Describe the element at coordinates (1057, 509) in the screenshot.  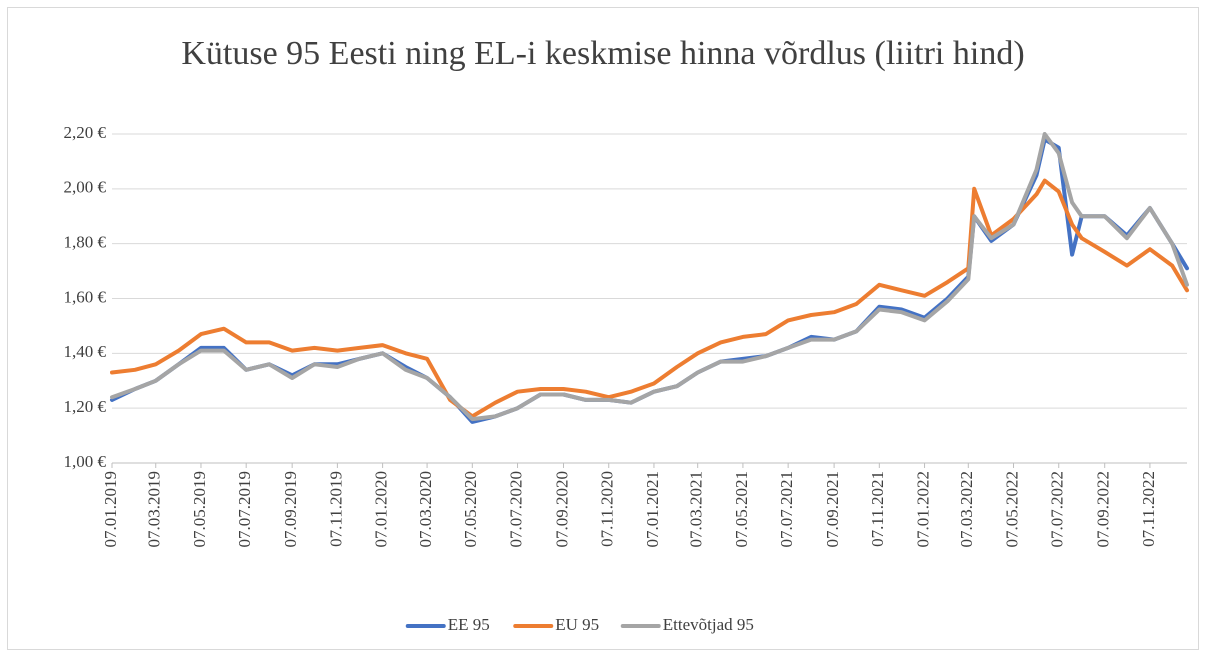
I see `x-tick-label: 07.07.2022` at that location.